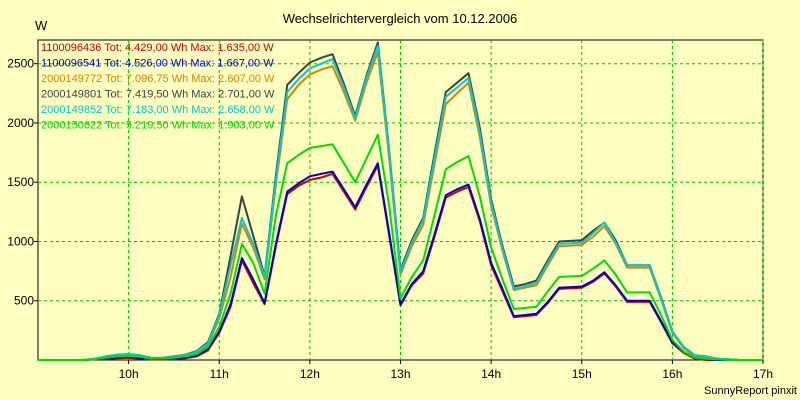 This screenshot has width=800, height=400. Describe the element at coordinates (672, 374) in the screenshot. I see `x-tick-label: 16h` at that location.